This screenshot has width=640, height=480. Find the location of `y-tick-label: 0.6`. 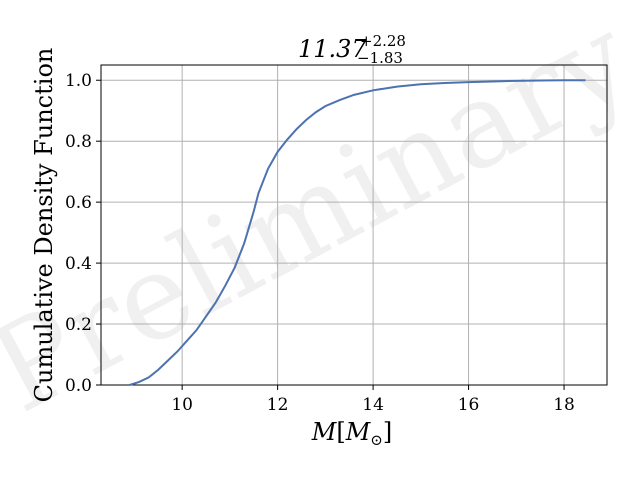

y-tick-label: 0.6 is located at coordinates (78, 203).